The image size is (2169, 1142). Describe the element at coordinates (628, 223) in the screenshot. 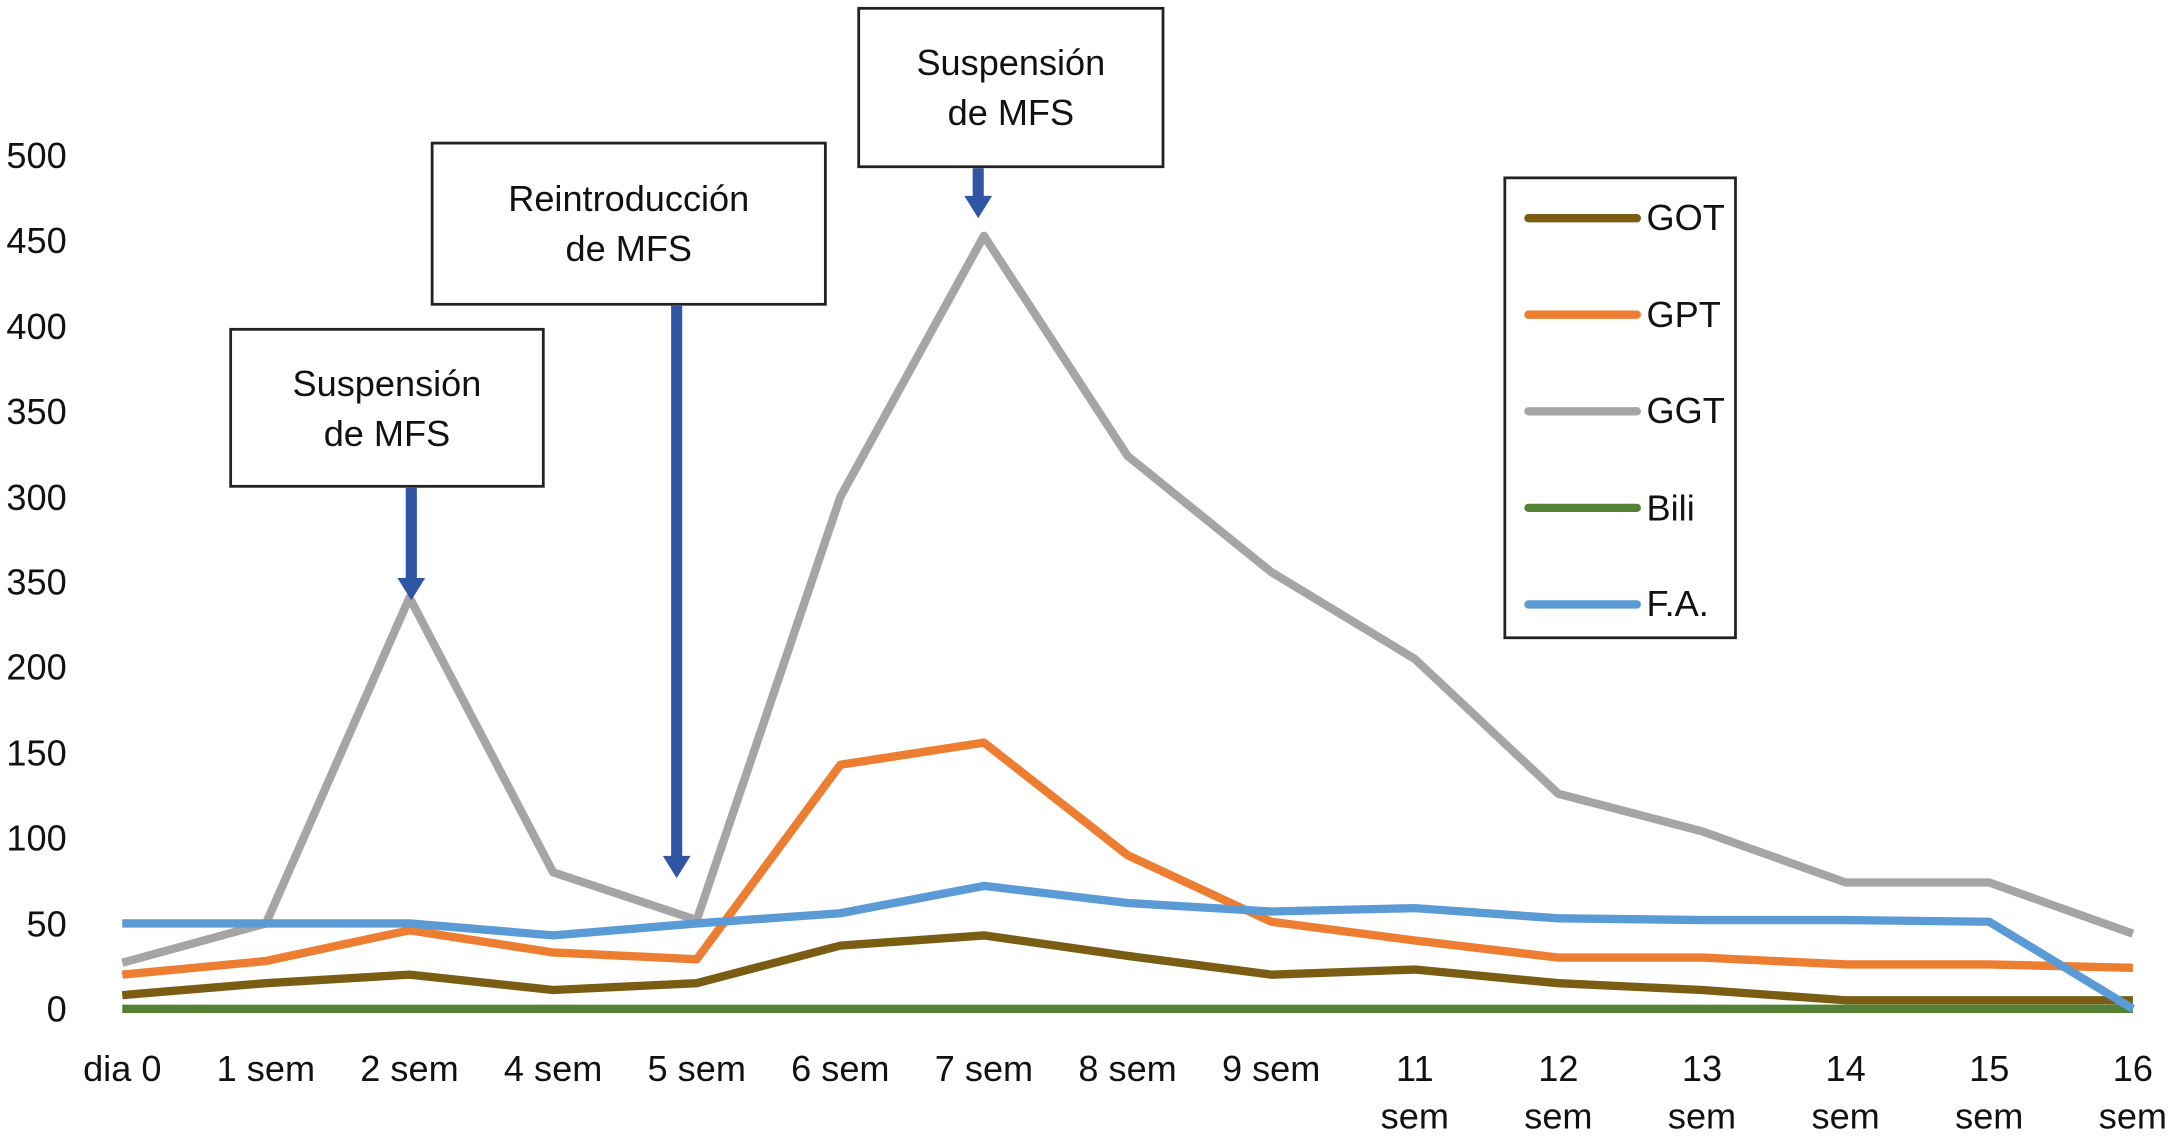

I see `annotation-box: Reintroducción de MFS` at that location.